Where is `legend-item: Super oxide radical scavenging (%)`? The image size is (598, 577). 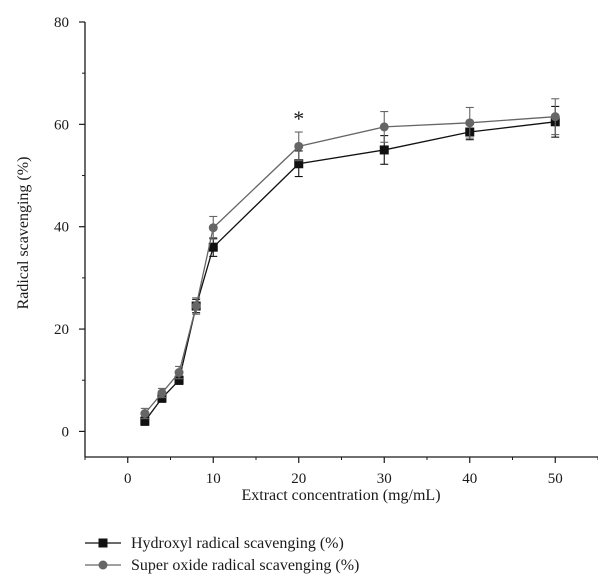 legend-item: Super oxide radical scavenging (%) is located at coordinates (222, 565).